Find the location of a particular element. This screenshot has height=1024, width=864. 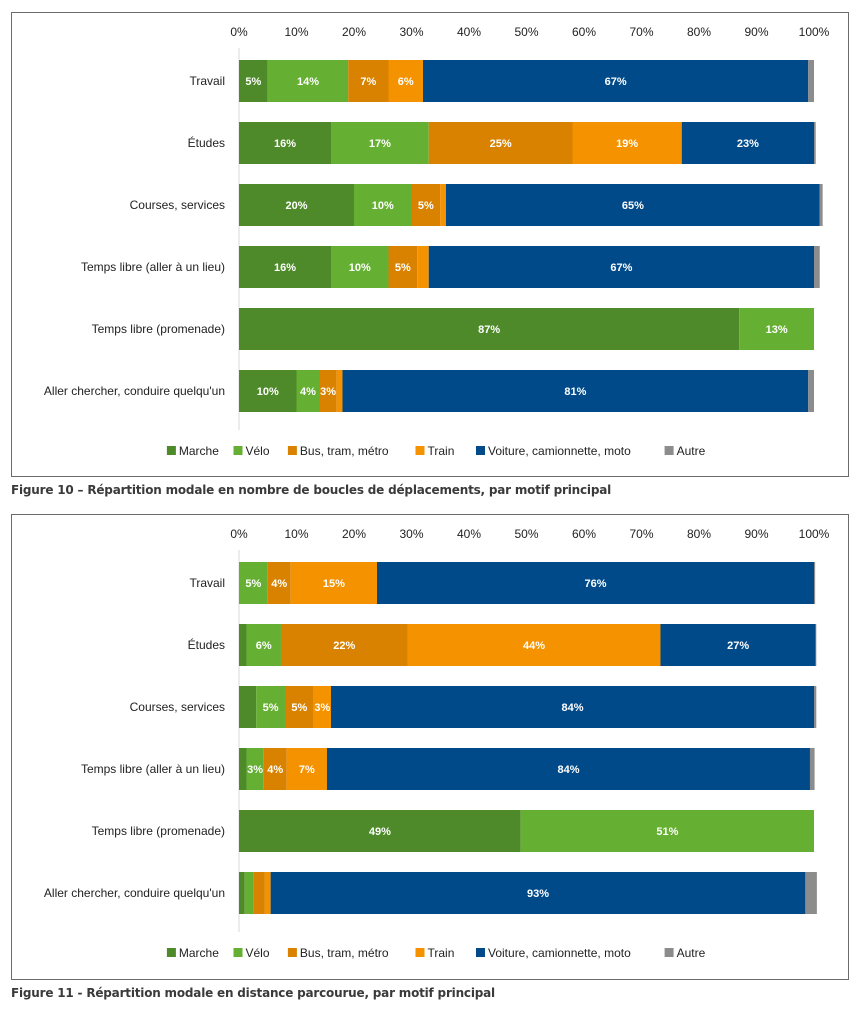

data-label: 13% is located at coordinates (777, 330).